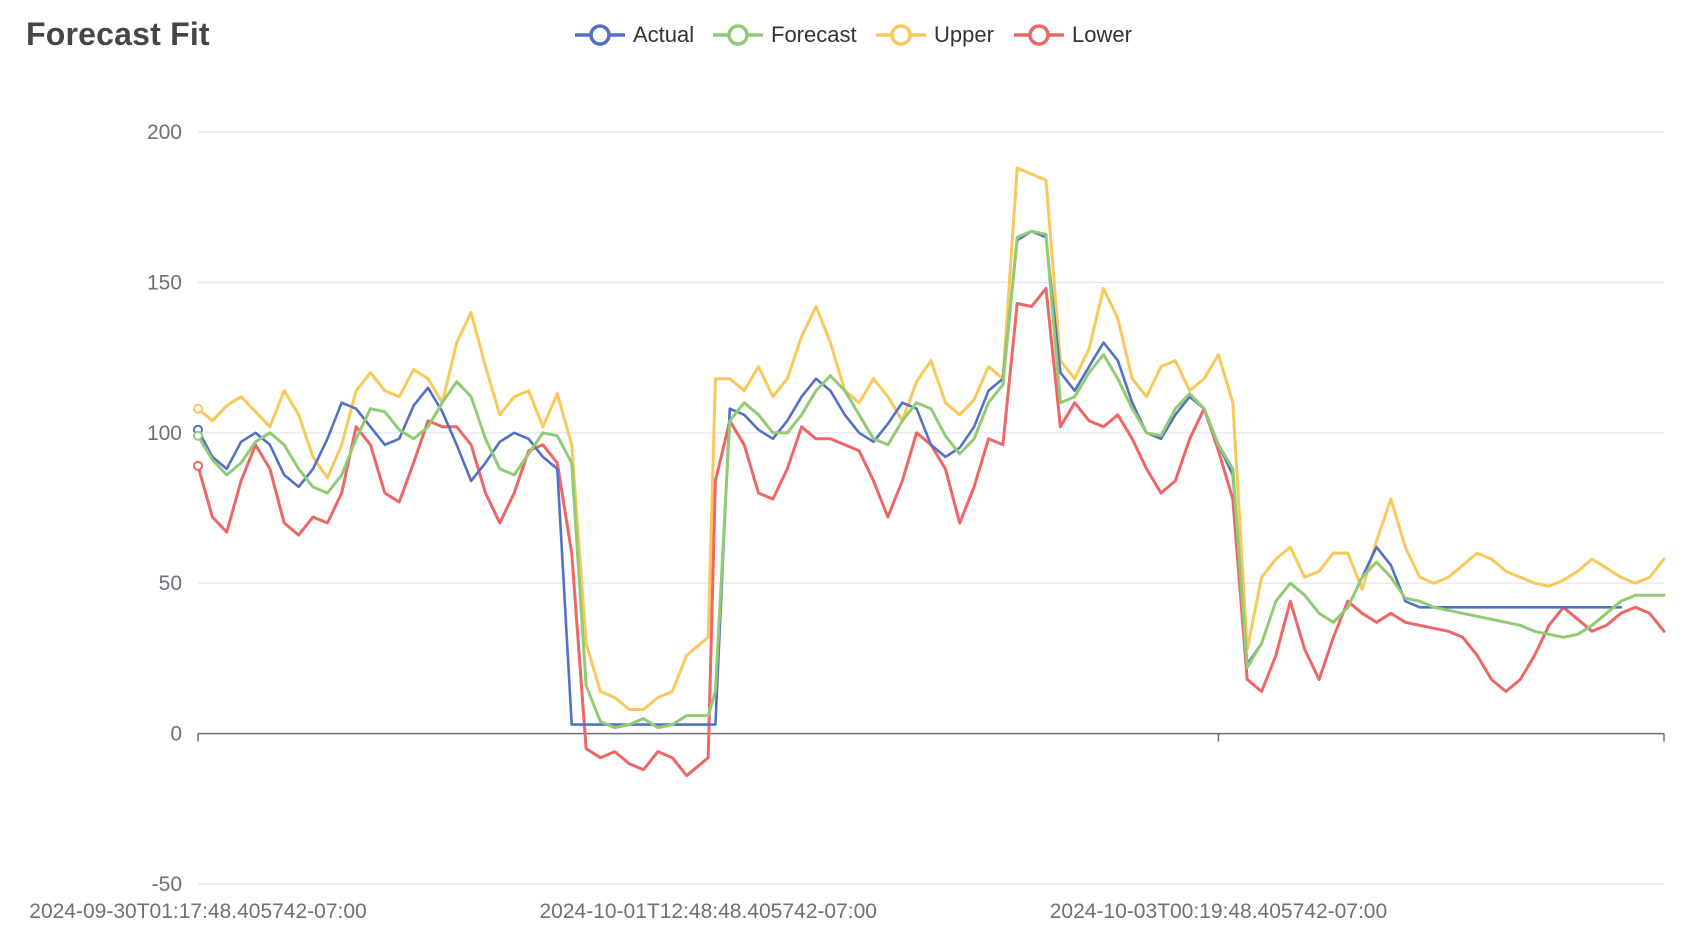  What do you see at coordinates (738, 35) in the screenshot?
I see `legend-forecast-icon` at bounding box center [738, 35].